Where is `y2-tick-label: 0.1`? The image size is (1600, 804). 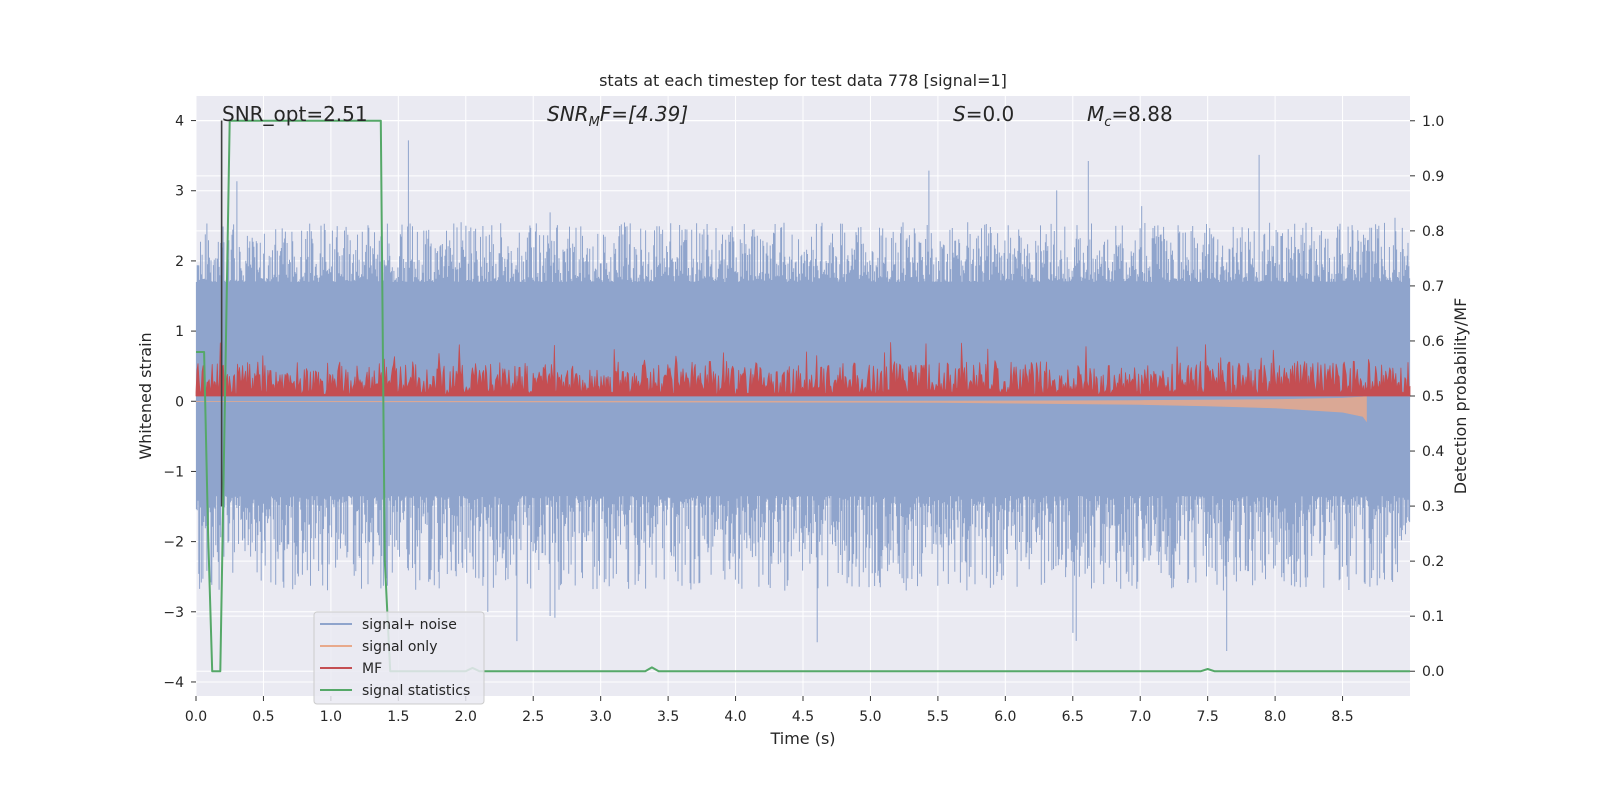
y2-tick-label: 0.1 is located at coordinates (1433, 617).